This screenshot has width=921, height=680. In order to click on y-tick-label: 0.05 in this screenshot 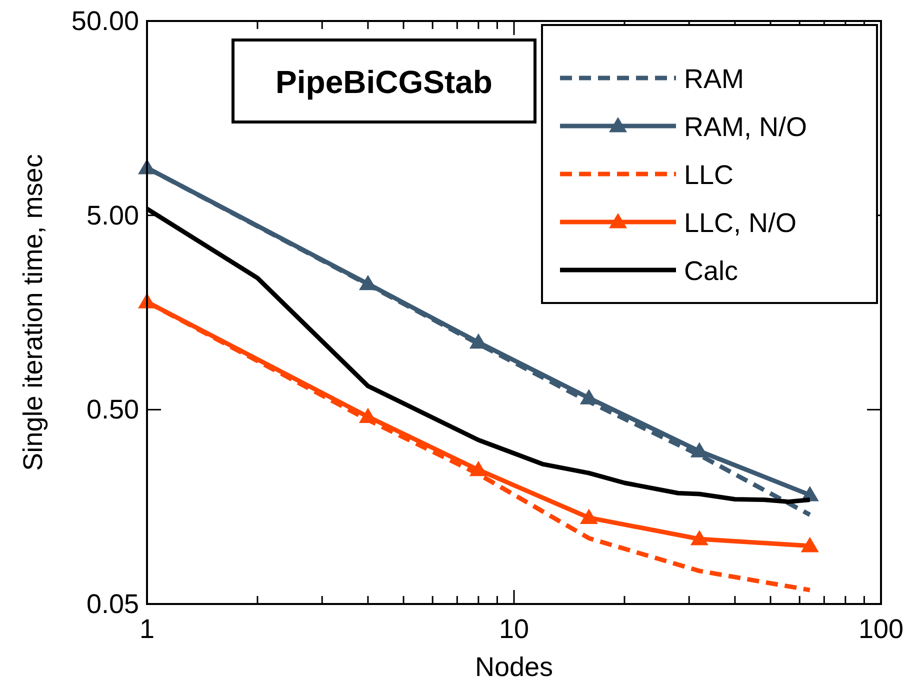, I will do `click(112, 604)`.